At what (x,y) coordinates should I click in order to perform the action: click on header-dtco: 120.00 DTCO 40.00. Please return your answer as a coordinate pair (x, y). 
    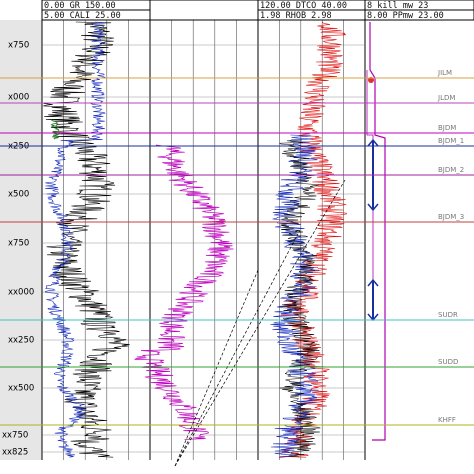
    Looking at the image, I should click on (303, 6).